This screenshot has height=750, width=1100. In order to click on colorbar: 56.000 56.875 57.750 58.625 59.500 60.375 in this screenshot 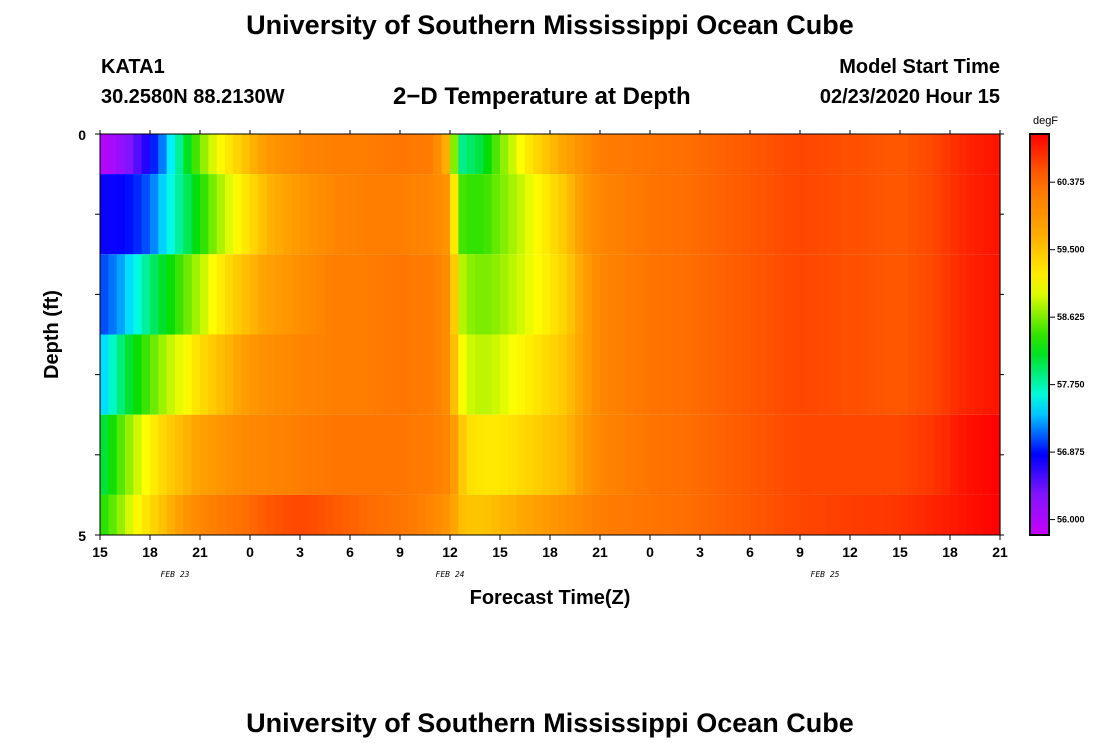, I will do `click(1057, 334)`.